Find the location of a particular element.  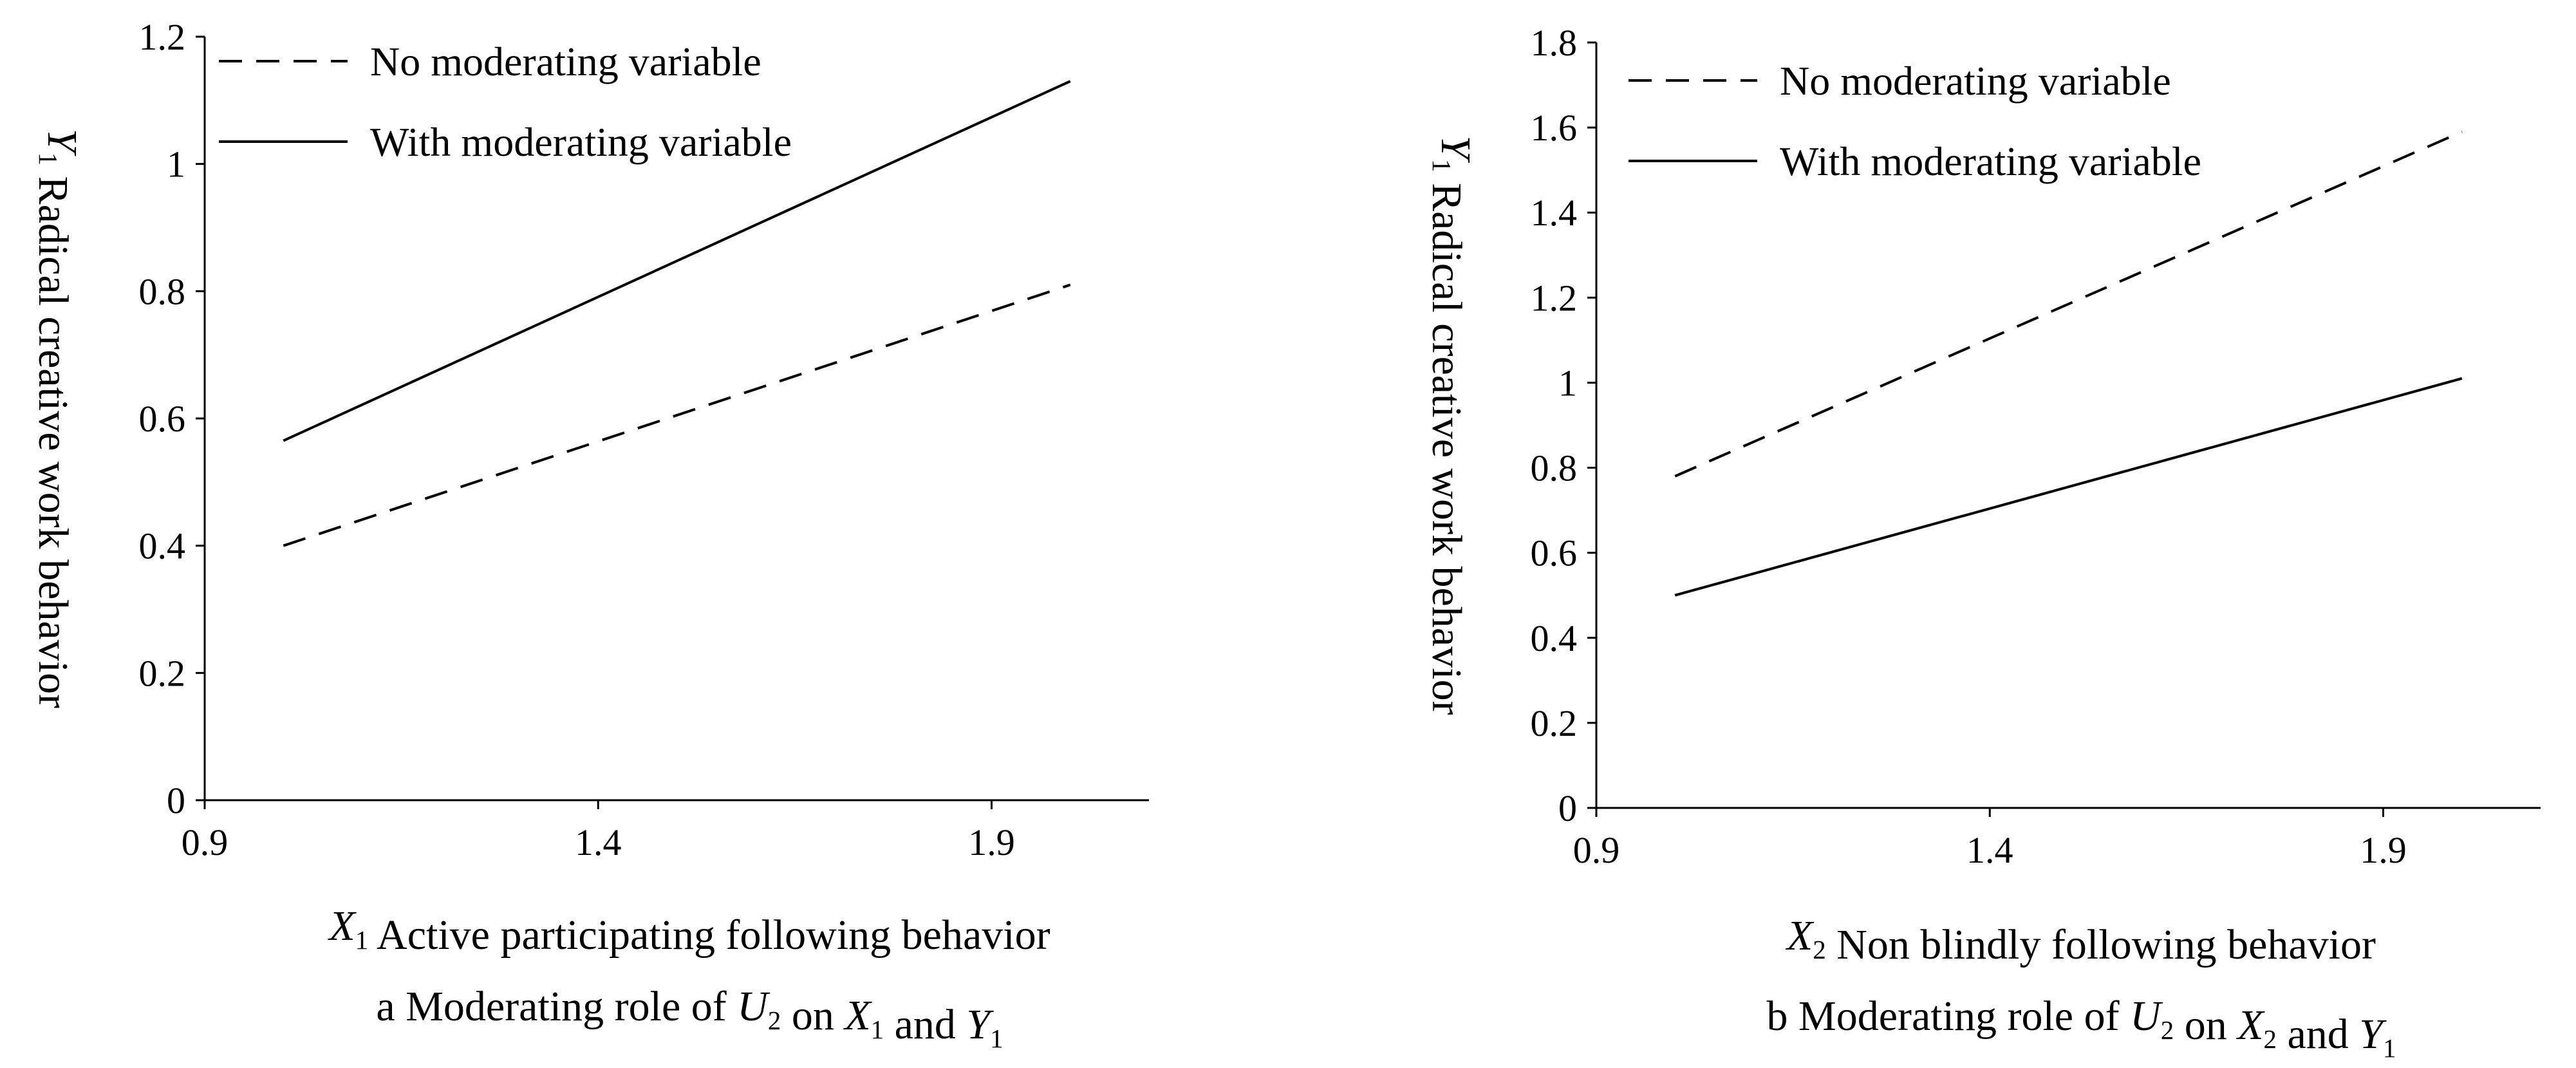

chart-caption: b Moderating role of U2 on X2 and Y1 is located at coordinates (2081, 1028).